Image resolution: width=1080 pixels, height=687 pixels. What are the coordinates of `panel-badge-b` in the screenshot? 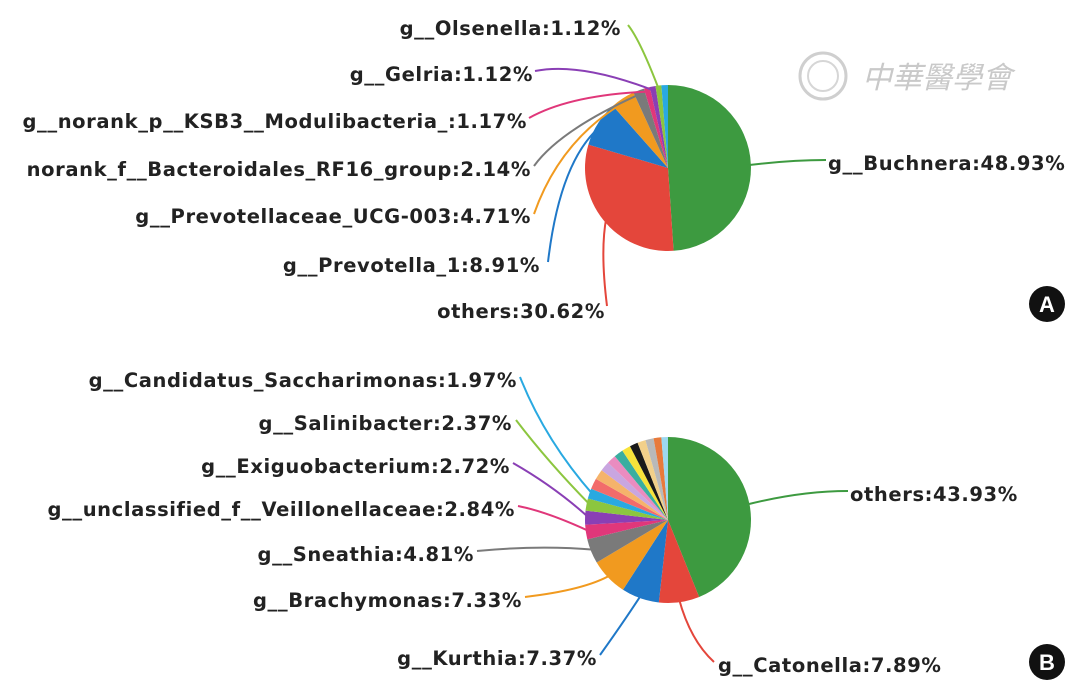 It's located at (1047, 662).